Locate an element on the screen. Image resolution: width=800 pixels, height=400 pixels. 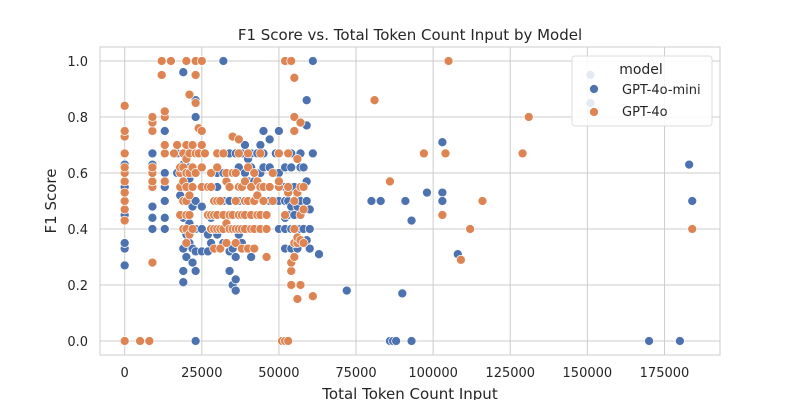
legend-title: model is located at coordinates (641, 70).